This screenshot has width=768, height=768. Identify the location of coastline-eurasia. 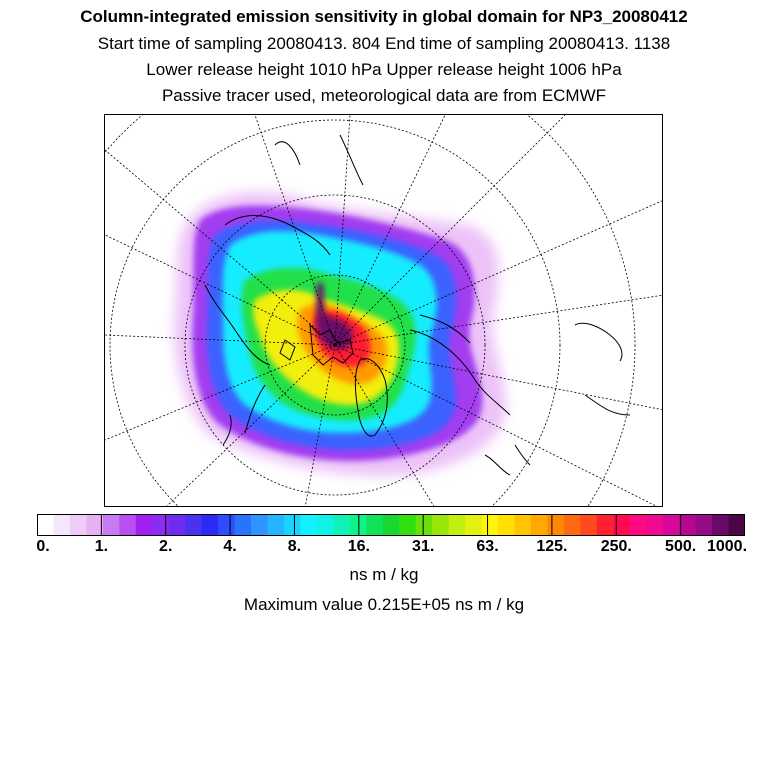
(267, 290).